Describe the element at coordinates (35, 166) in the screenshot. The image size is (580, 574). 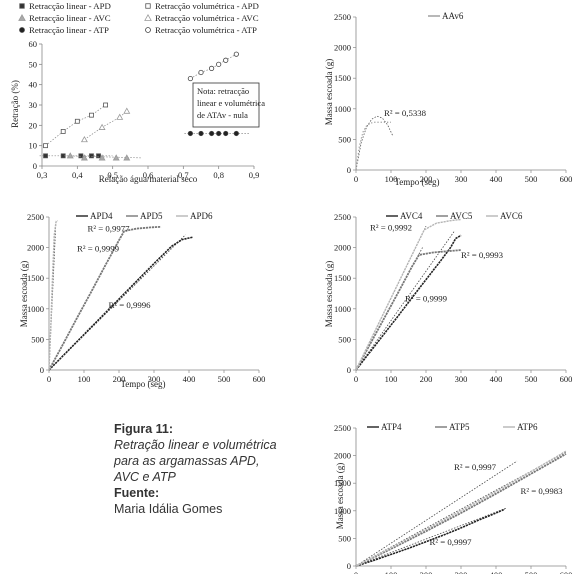
I see `retraccao-ytick-label: 0` at that location.